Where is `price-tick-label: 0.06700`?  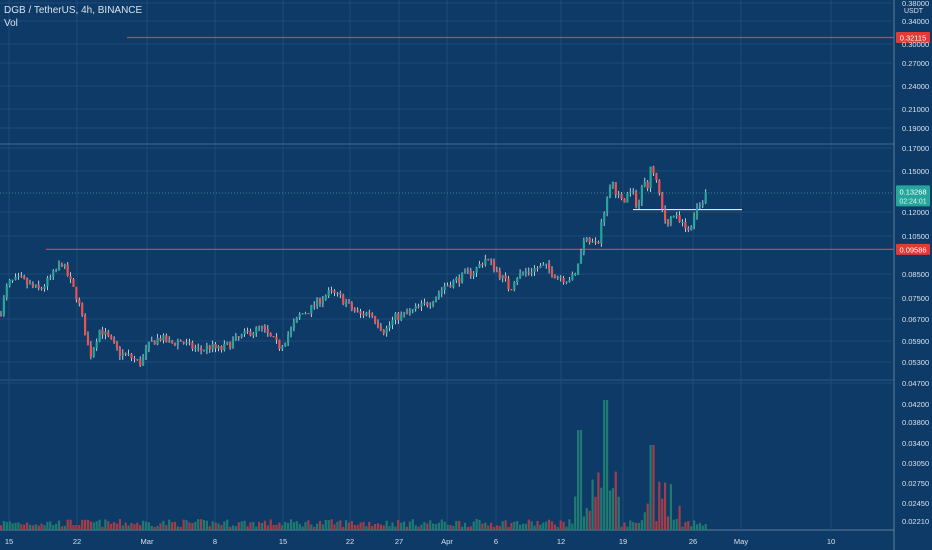
price-tick-label: 0.06700 is located at coordinates (915, 319).